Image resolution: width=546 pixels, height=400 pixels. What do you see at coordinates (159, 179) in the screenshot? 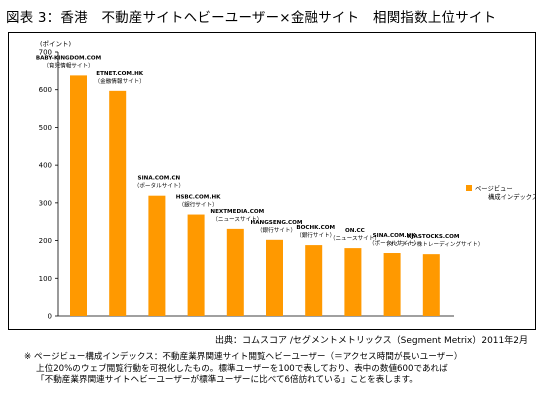
I see `bar-label-name-2: SINA.COM.CN` at bounding box center [159, 179].